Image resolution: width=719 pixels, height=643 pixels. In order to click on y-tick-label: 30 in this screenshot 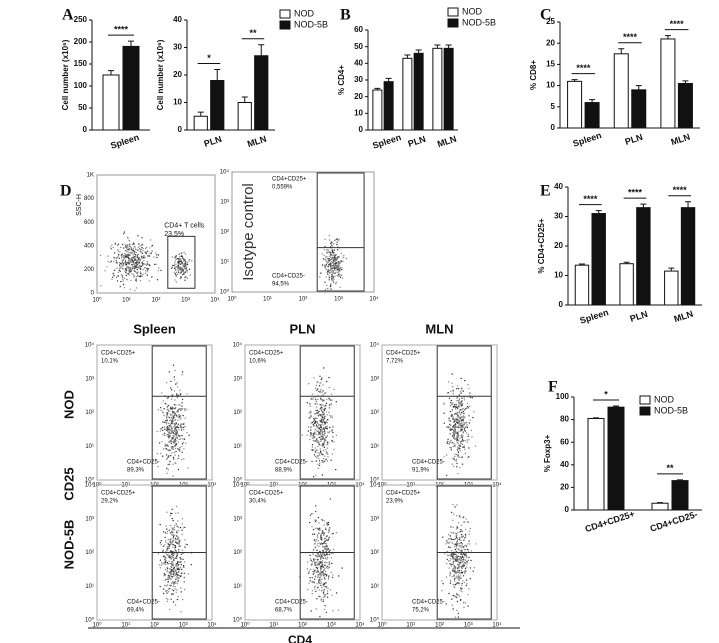, I will do `click(177, 47)`.